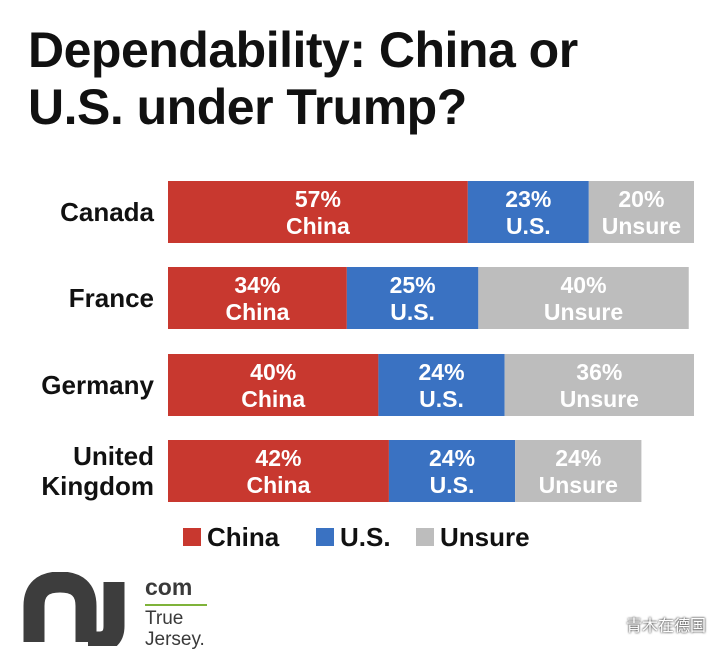 This screenshot has height=651, width=720. I want to click on legend-label: China, so click(243, 537).